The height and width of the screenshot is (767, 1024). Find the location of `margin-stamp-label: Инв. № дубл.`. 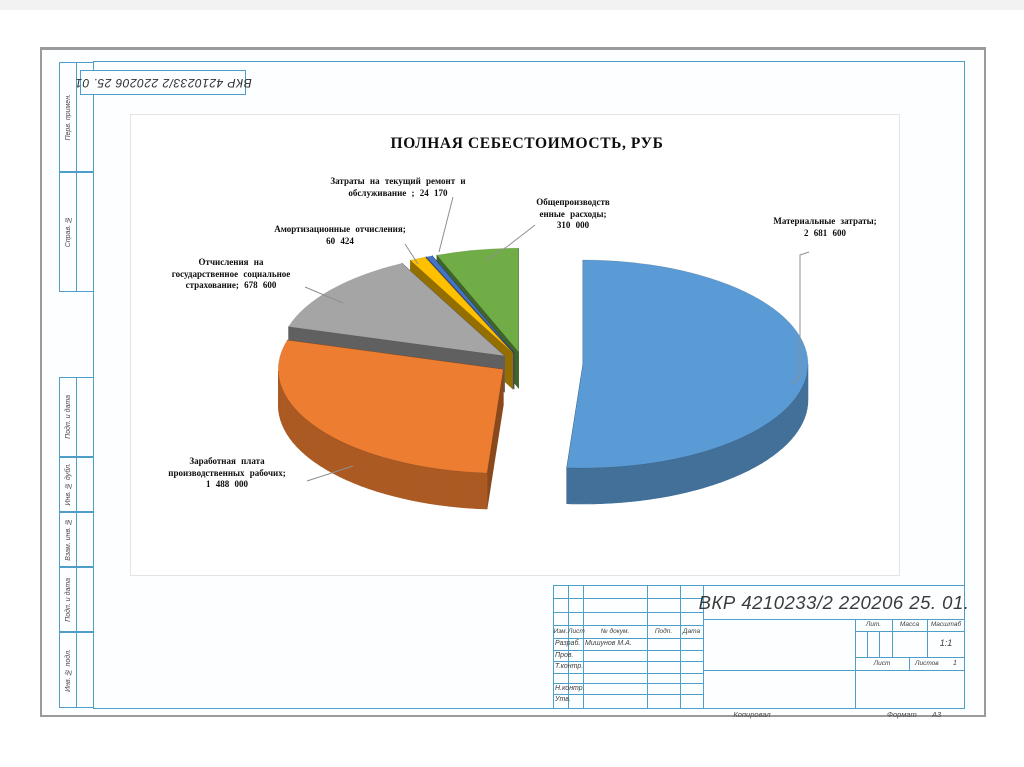

margin-stamp-label: Инв. № дубл. is located at coordinates (68, 484).